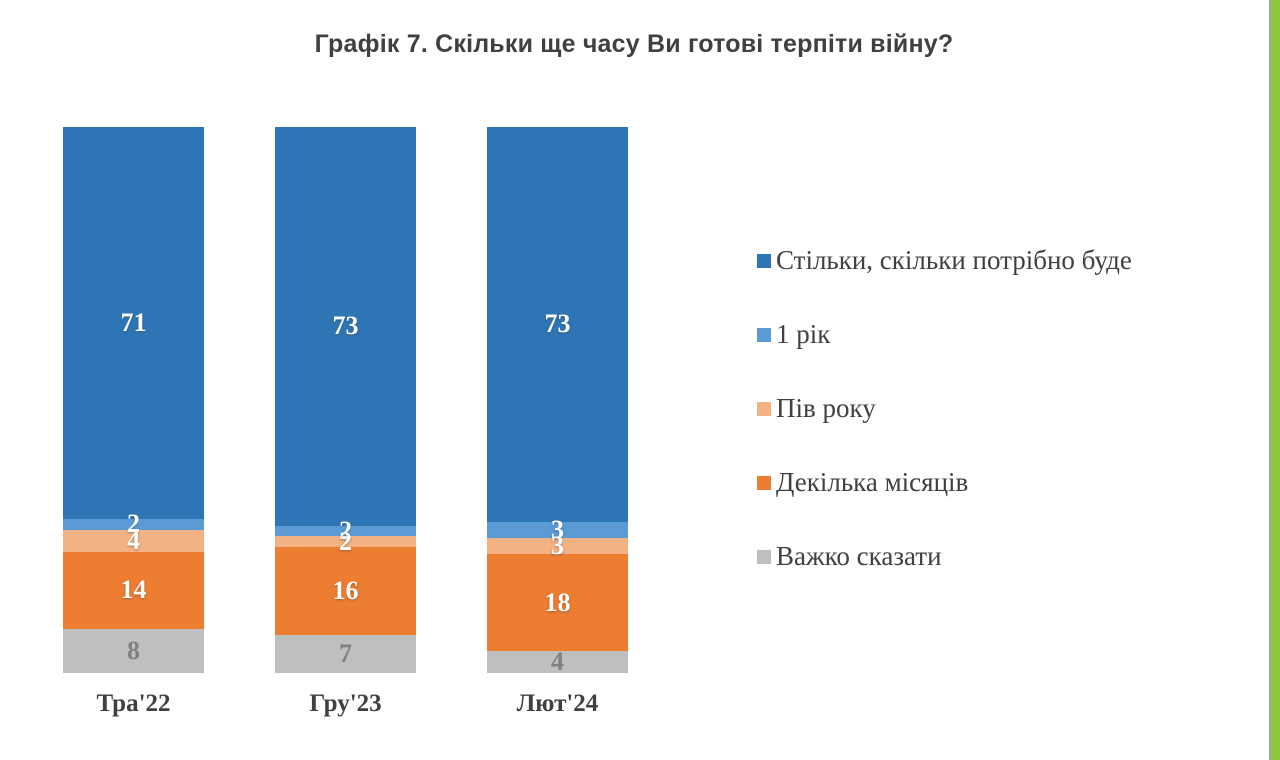 The width and height of the screenshot is (1280, 760). Describe the element at coordinates (133, 703) in the screenshot. I see `x-axis-label: Тра'22` at that location.